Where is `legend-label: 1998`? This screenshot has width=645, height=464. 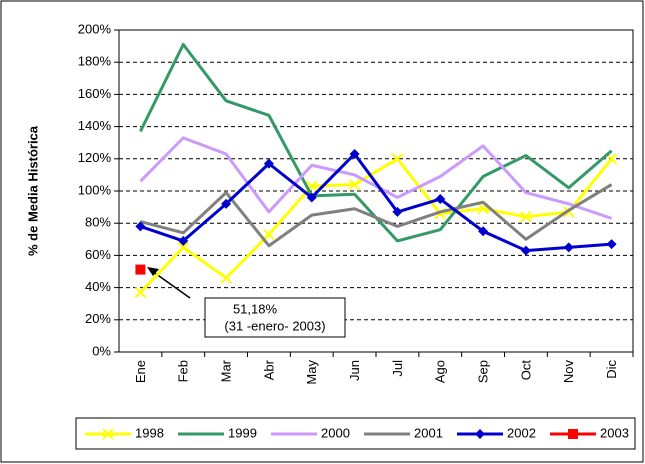
legend-label: 1998 is located at coordinates (149, 432).